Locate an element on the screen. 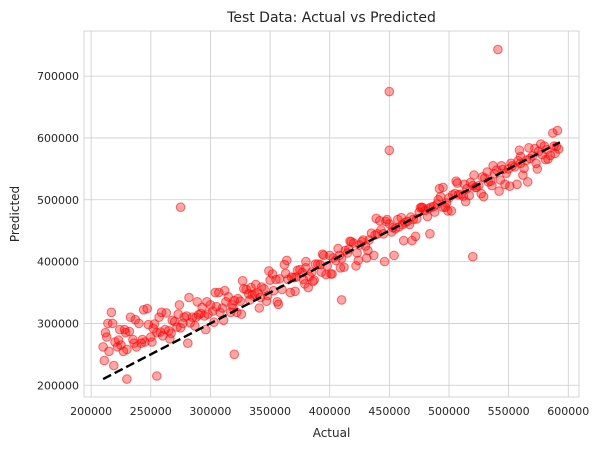  x-tick-label: 550000 is located at coordinates (509, 411).